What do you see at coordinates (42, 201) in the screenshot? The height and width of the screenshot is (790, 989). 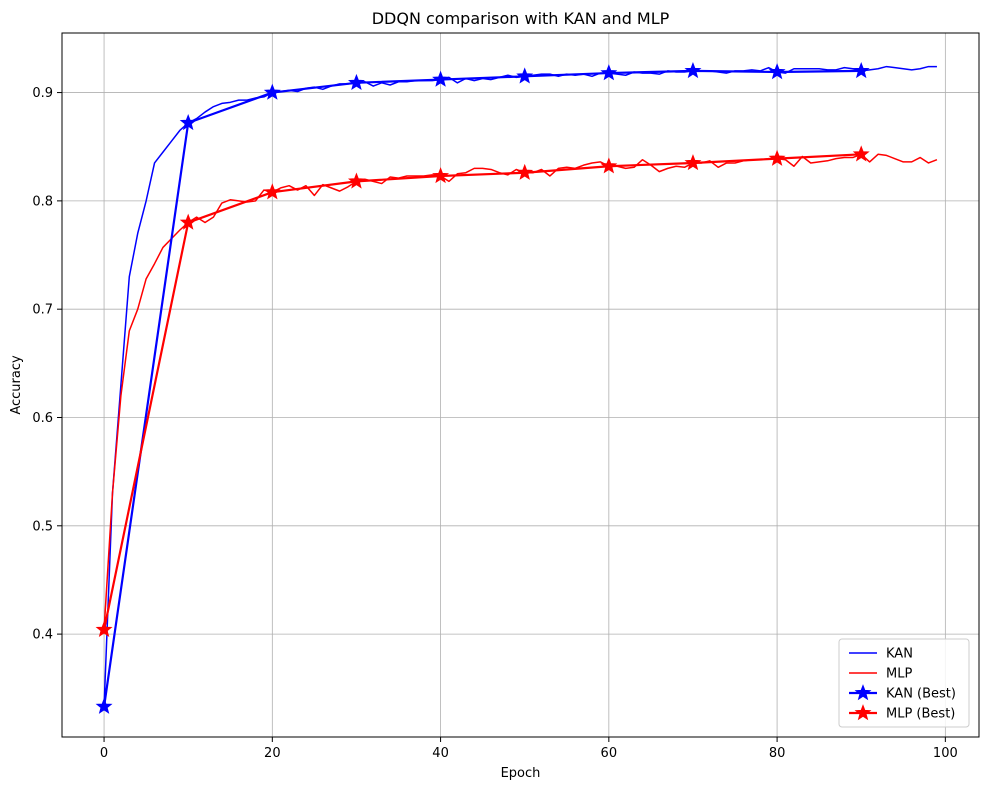 I see `y-tick-label: 0.8` at bounding box center [42, 201].